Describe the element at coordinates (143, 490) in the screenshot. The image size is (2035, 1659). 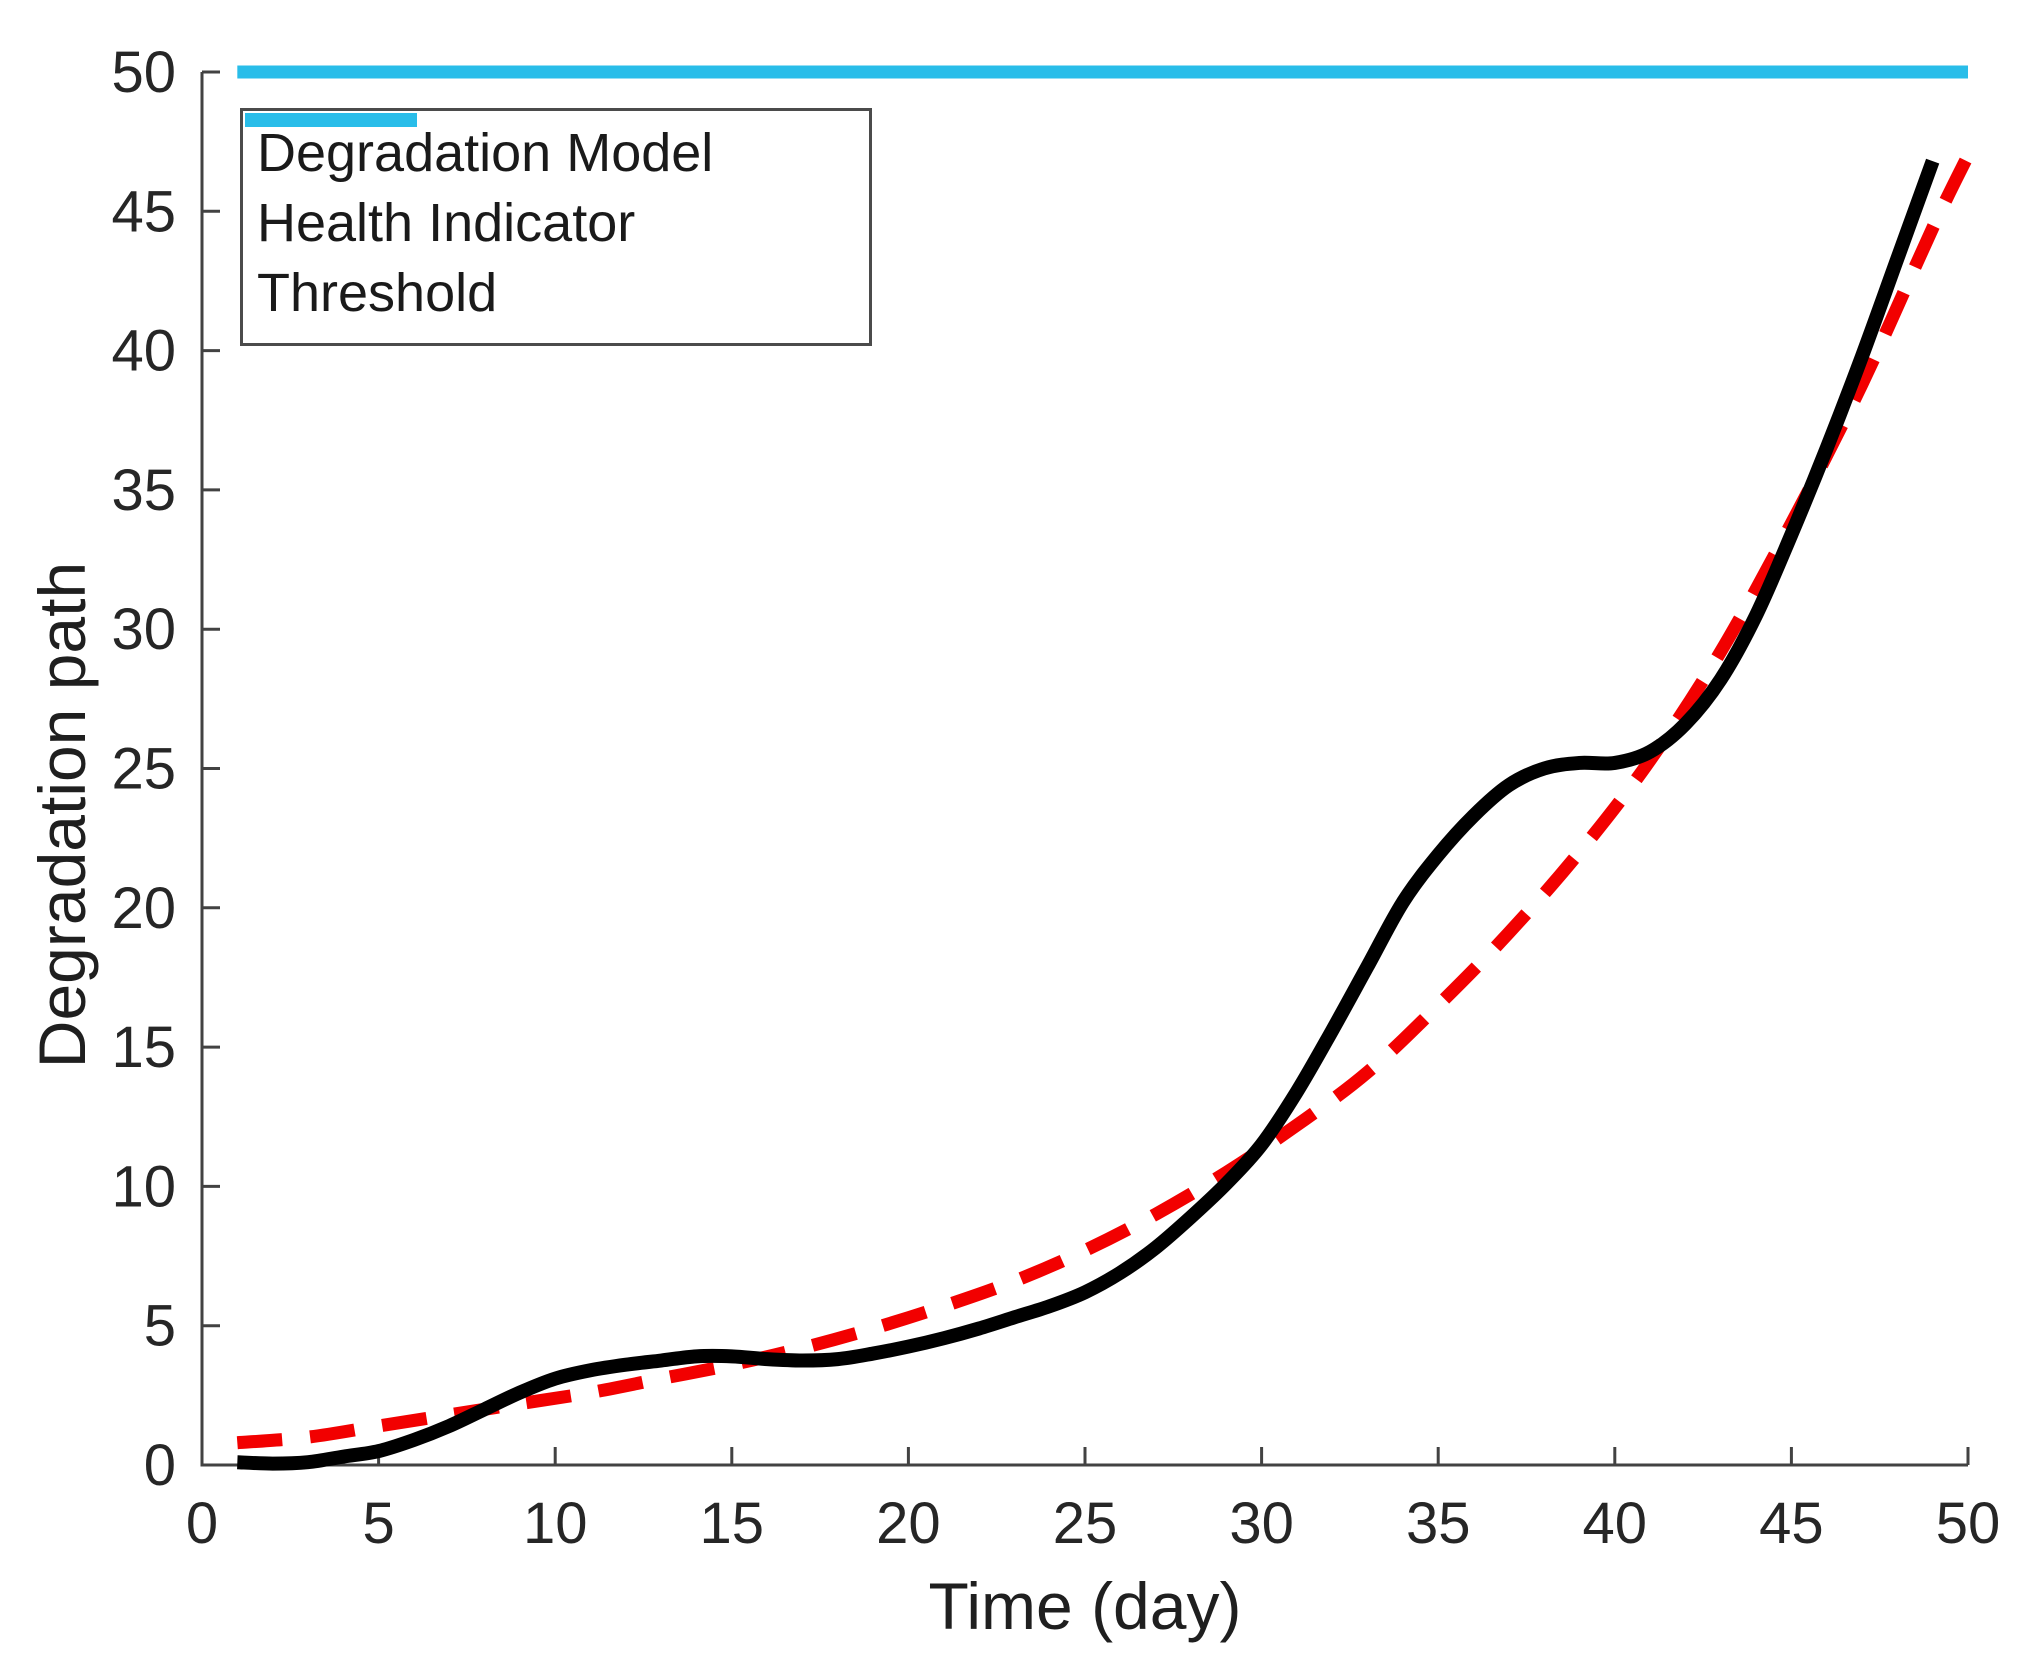
I see `y-tick-label: 35` at that location.